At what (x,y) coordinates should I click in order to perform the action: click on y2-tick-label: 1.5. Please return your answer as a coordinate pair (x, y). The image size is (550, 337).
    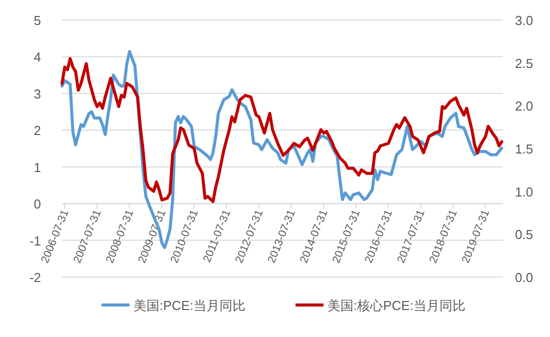
    Looking at the image, I should click on (524, 149).